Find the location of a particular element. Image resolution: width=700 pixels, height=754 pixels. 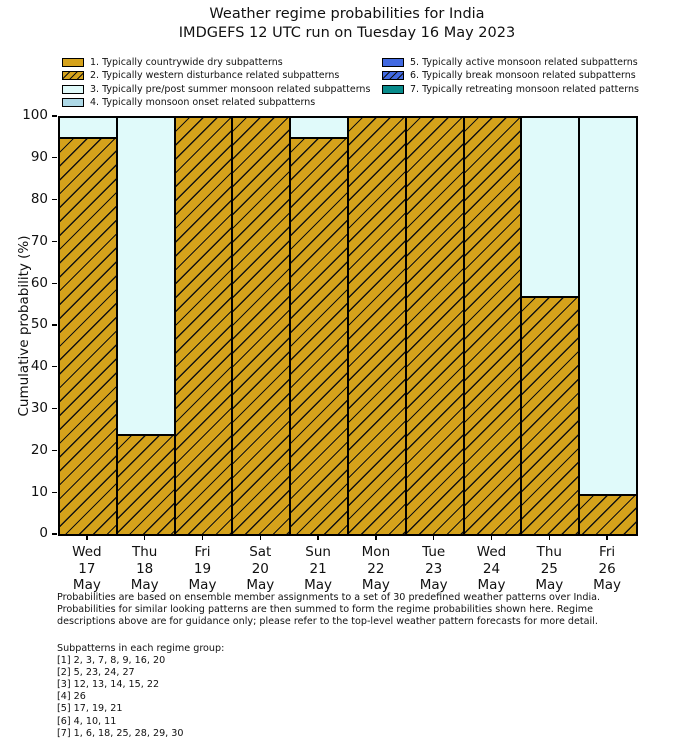

x-tick-mark-mon-22-may is located at coordinates (376, 537).